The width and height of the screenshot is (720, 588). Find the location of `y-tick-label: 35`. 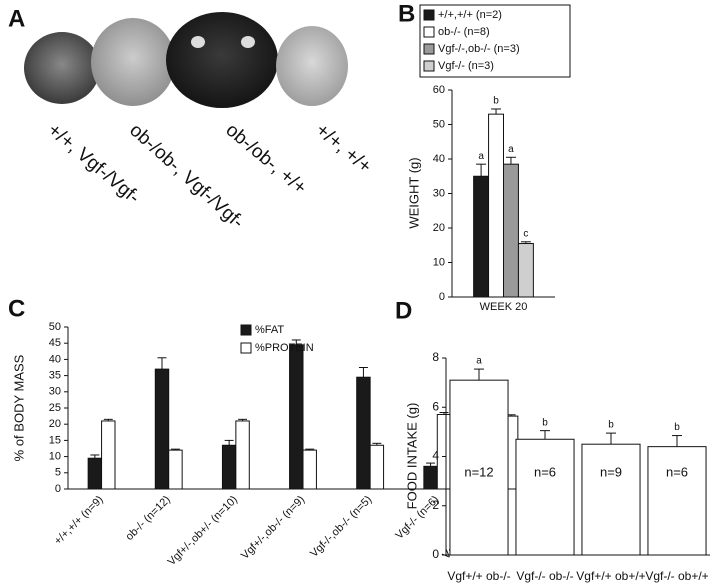

y-tick-label: 35 is located at coordinates (55, 376).